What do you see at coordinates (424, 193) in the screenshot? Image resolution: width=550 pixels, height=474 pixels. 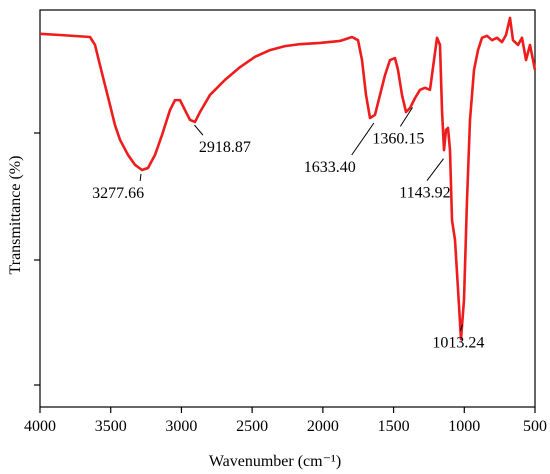 I see `annotation-label: 1143.92` at bounding box center [424, 193].